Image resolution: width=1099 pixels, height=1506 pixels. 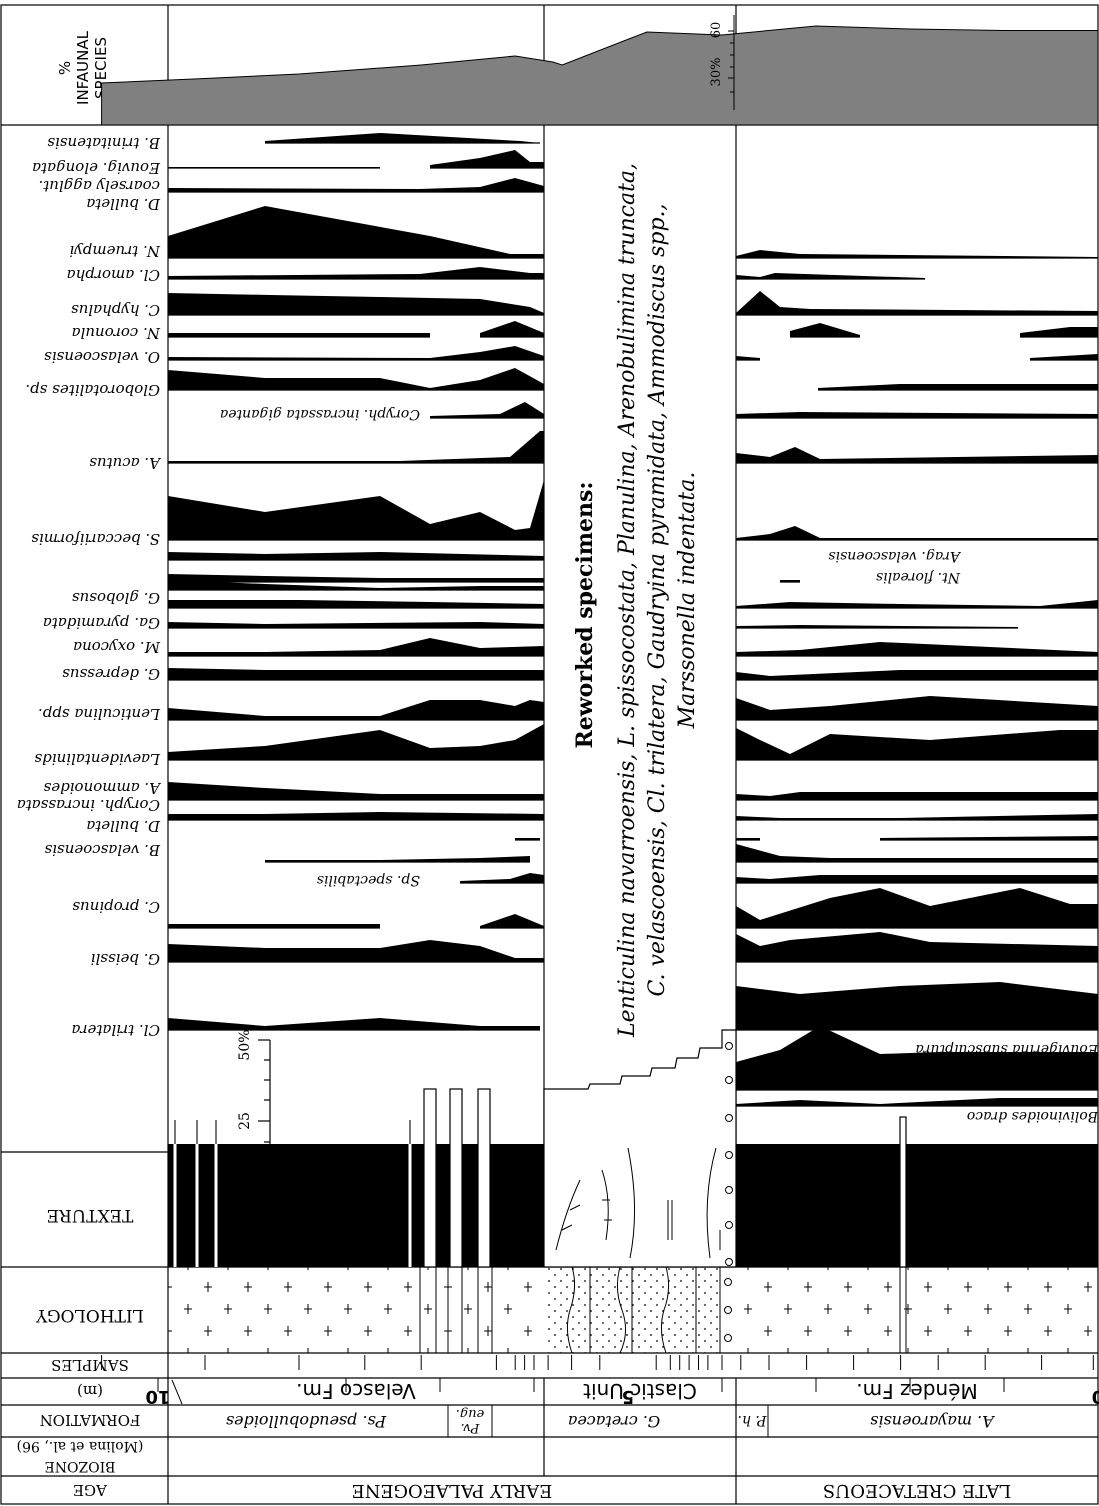 I want to click on taxon-label: Lenticulina spp., so click(x=99, y=714).